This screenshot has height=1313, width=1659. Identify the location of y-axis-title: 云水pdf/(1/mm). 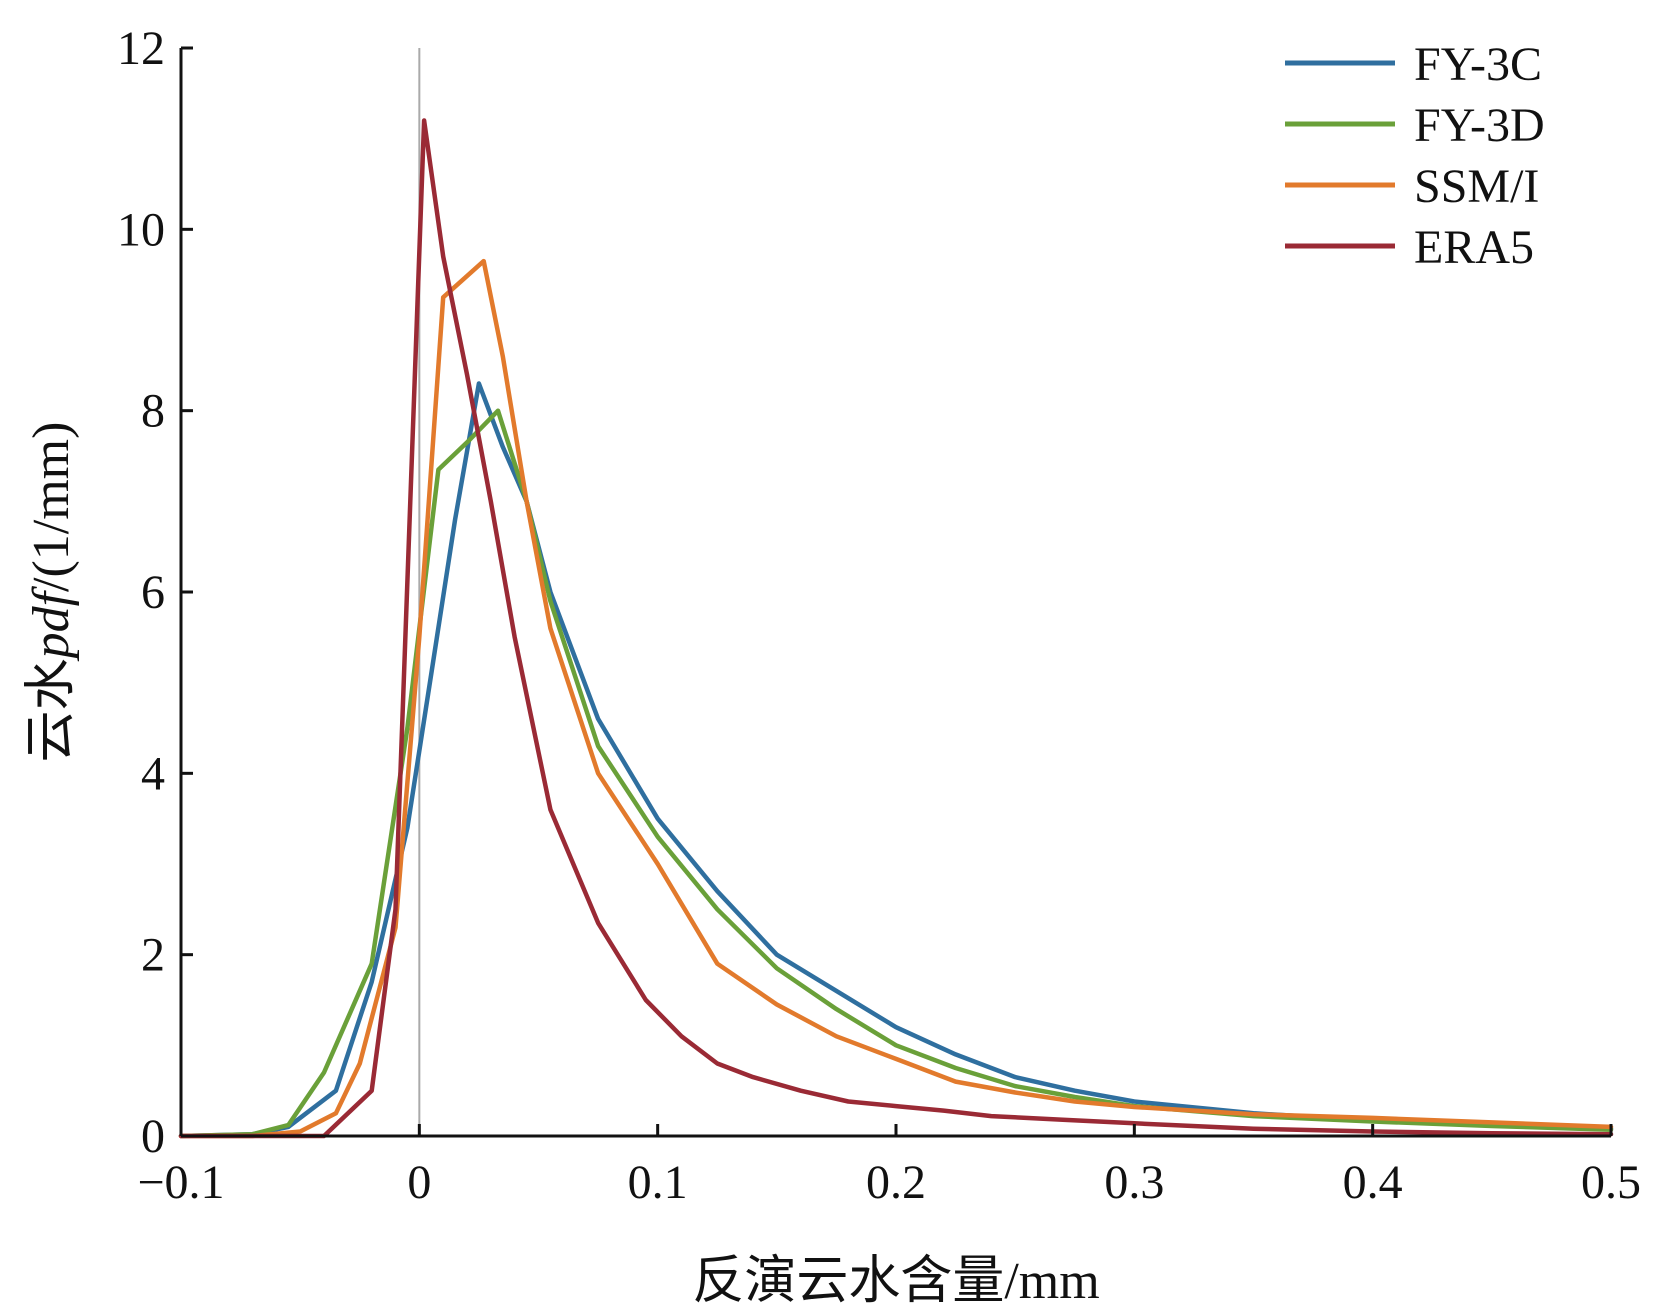
(51, 592).